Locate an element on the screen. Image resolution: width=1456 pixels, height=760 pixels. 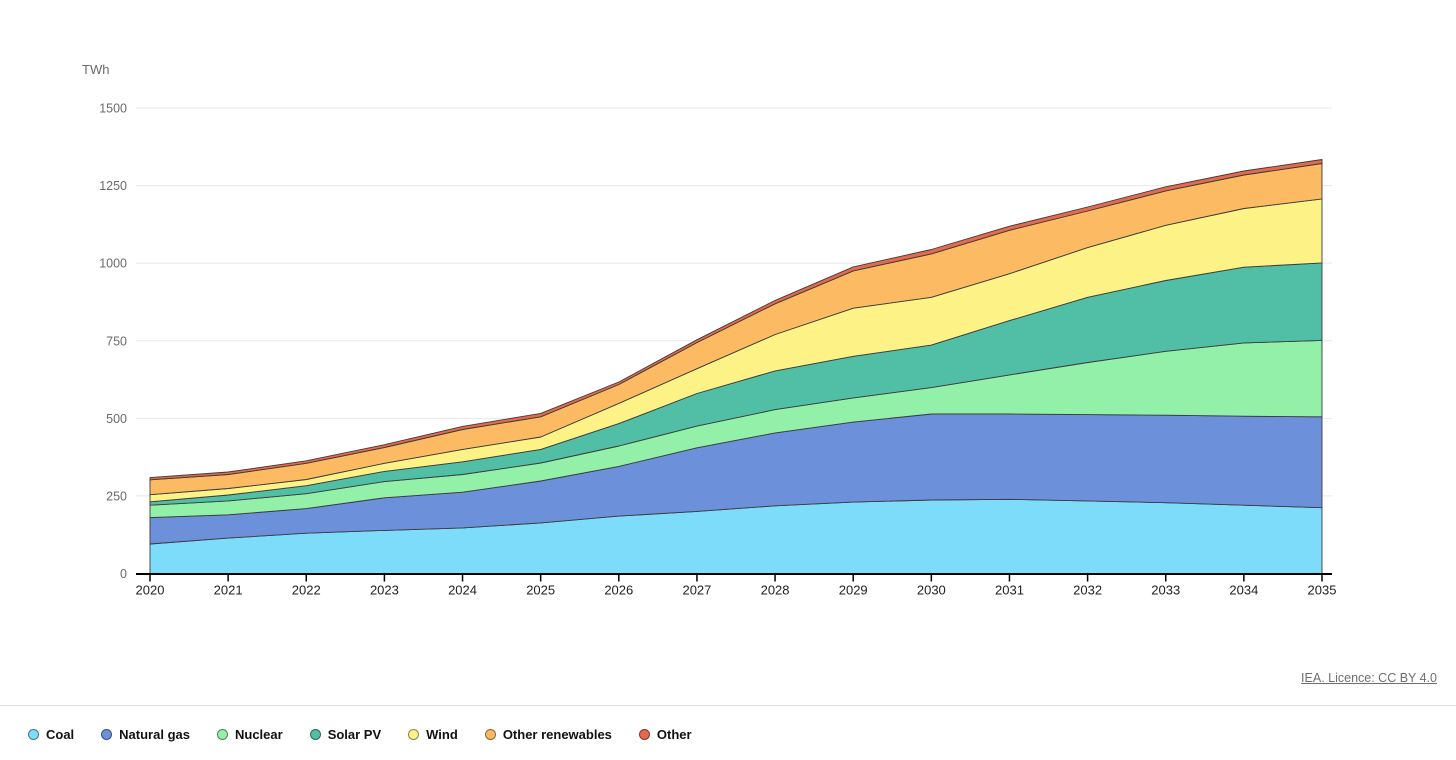
legend-item-wind: Wind is located at coordinates (433, 734).